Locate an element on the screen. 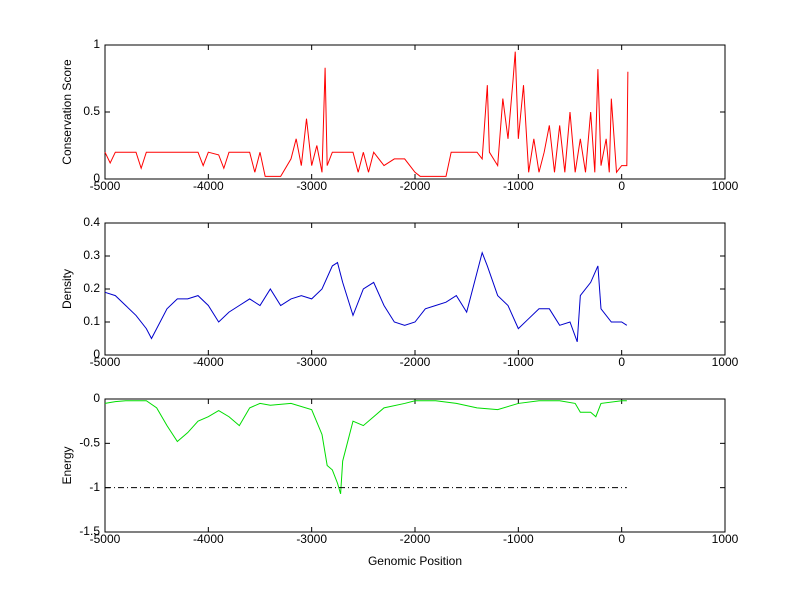 The width and height of the screenshot is (800, 599). y-tick-label: 0.2 is located at coordinates (91, 288).